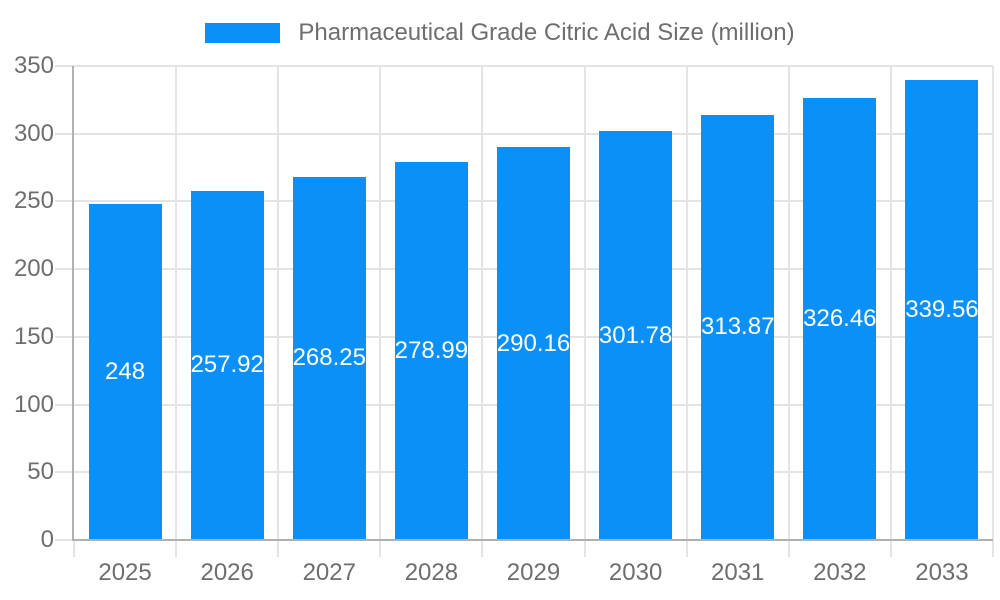  Describe the element at coordinates (33, 133) in the screenshot. I see `y-tick-label: 300` at that location.